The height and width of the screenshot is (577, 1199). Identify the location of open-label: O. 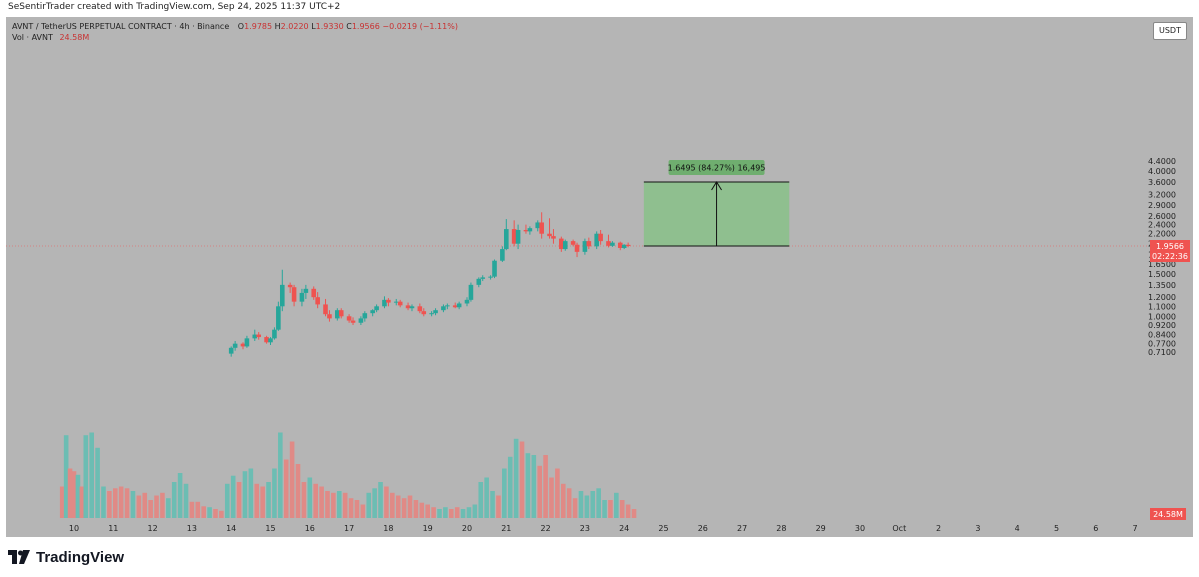
(241, 26).